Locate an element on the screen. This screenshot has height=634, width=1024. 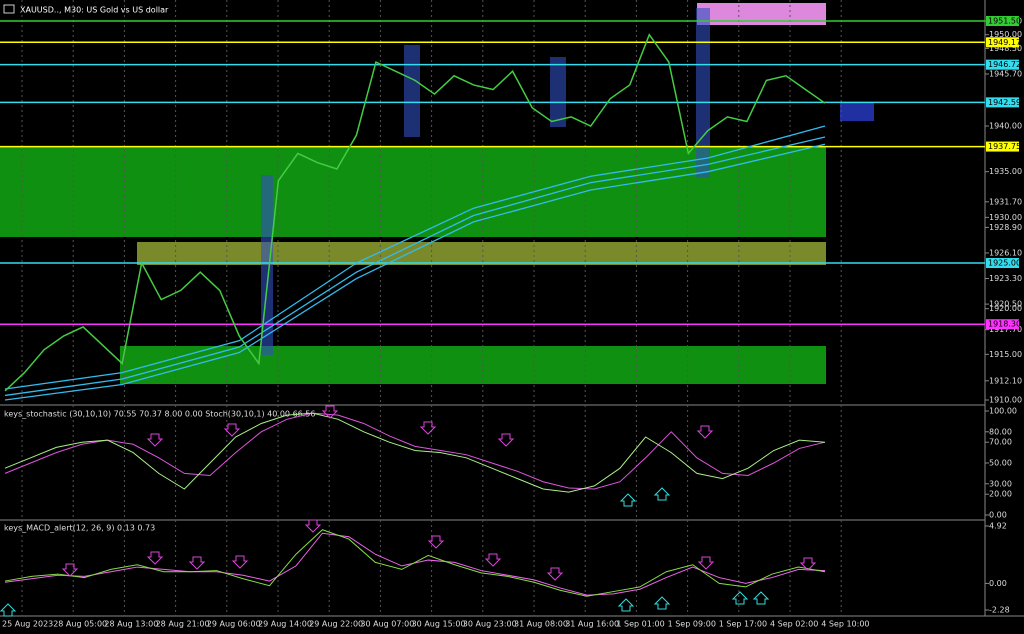
level-label: 1949.17 is located at coordinates (1004, 42).